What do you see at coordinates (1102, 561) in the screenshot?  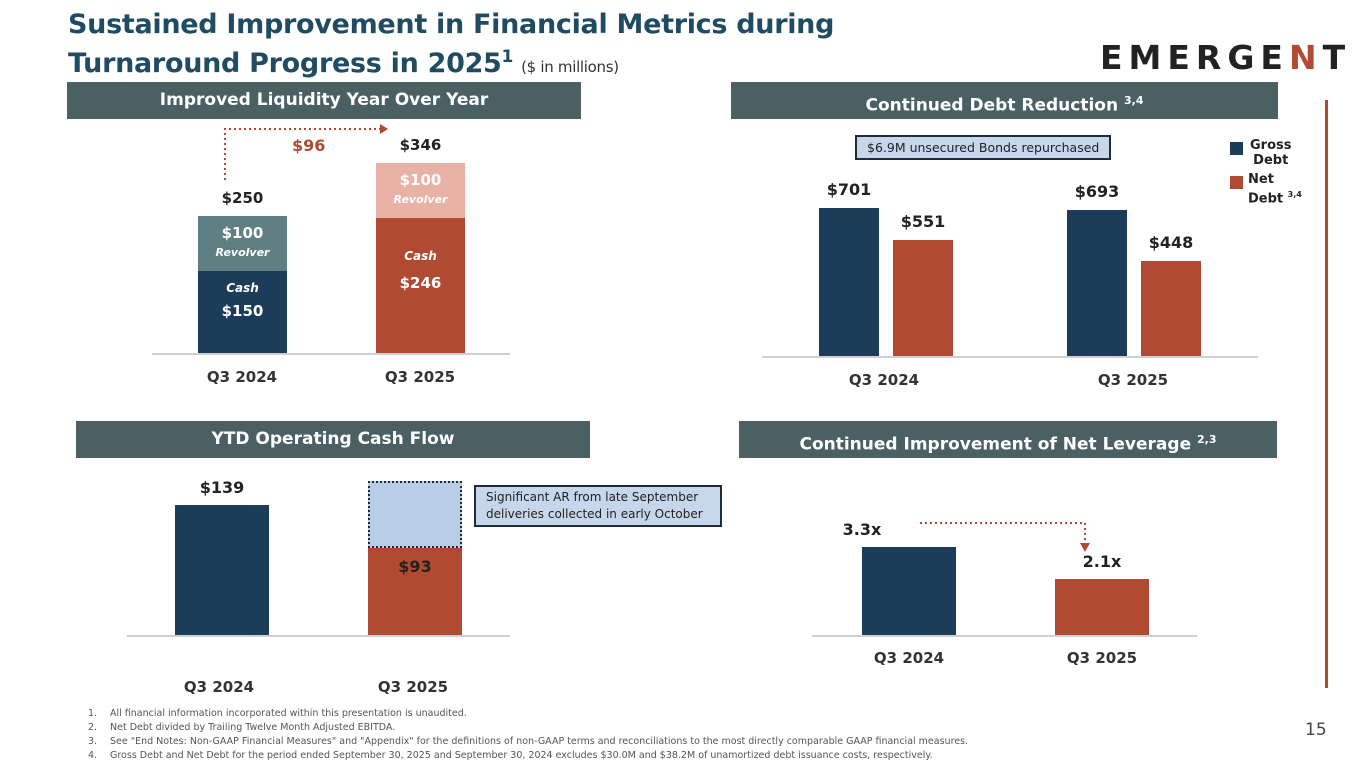 I see `leverage-label: 2.1x` at bounding box center [1102, 561].